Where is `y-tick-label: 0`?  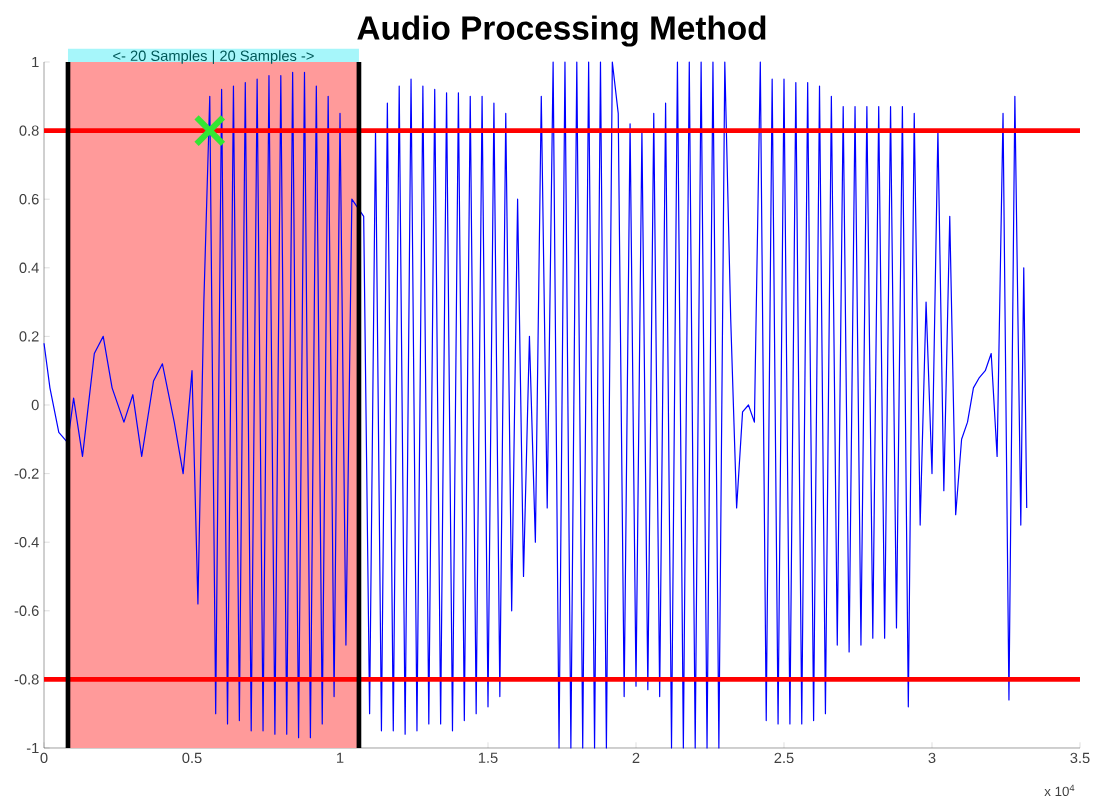 y-tick-label: 0 is located at coordinates (35, 405).